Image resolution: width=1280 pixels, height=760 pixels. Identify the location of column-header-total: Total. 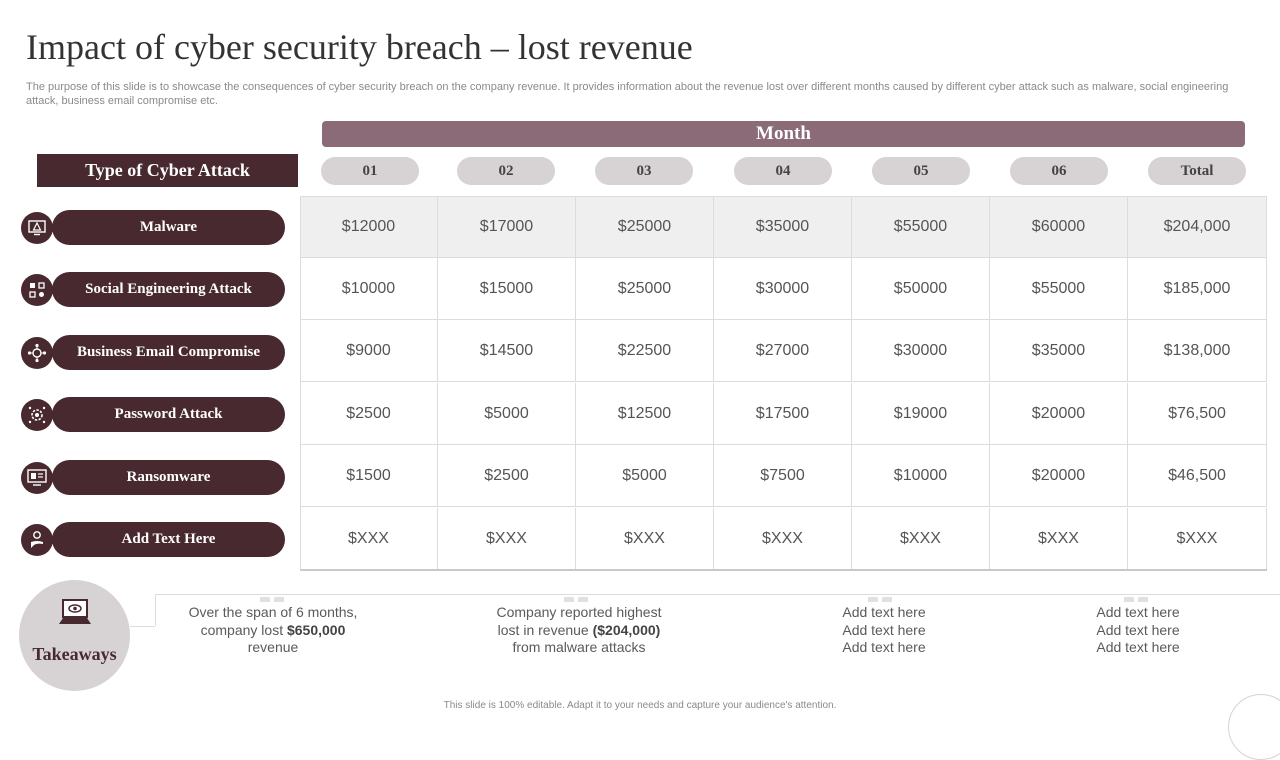
(1197, 171).